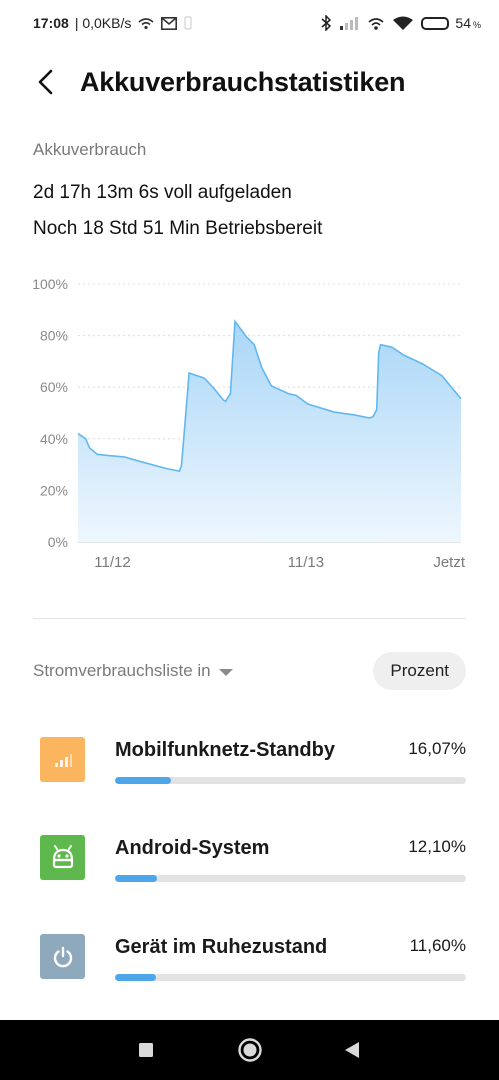 The height and width of the screenshot is (1080, 499). What do you see at coordinates (306, 562) in the screenshot?
I see `x-tick-label: 11/13` at bounding box center [306, 562].